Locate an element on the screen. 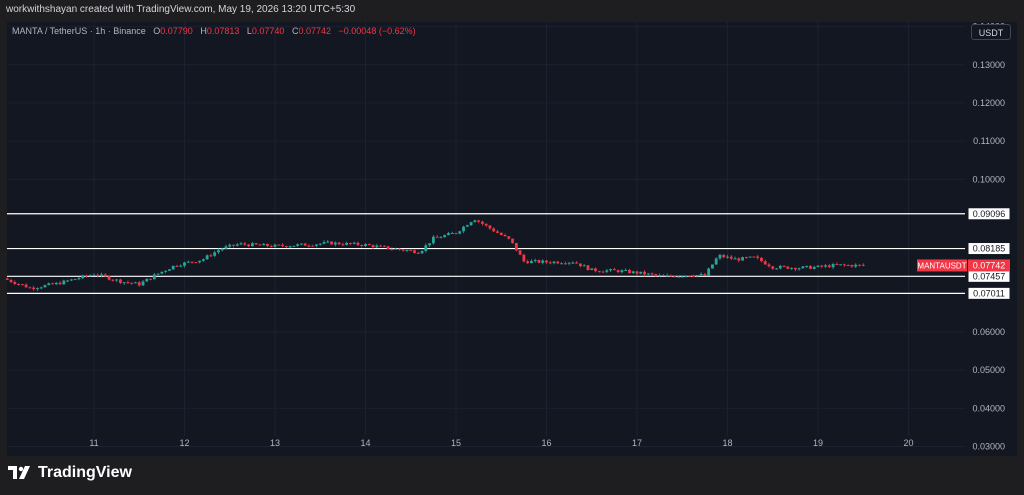  y-tick-label: 0.10000 is located at coordinates (988, 179).